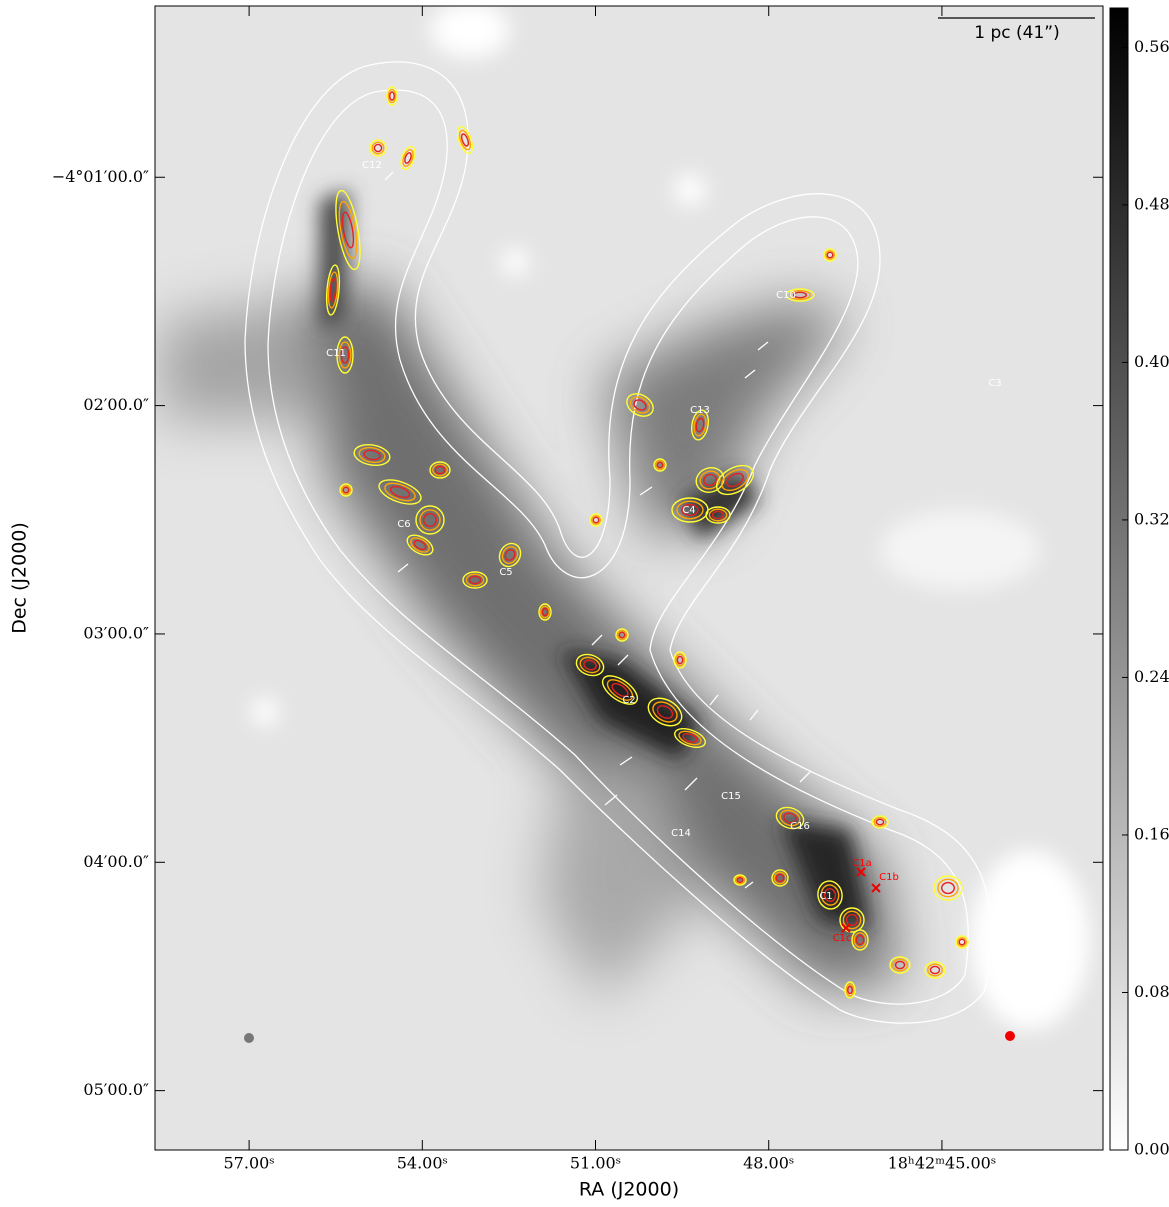  What do you see at coordinates (1151, 676) in the screenshot?
I see `colorbar-tick-label: 0.24` at bounding box center [1151, 676].